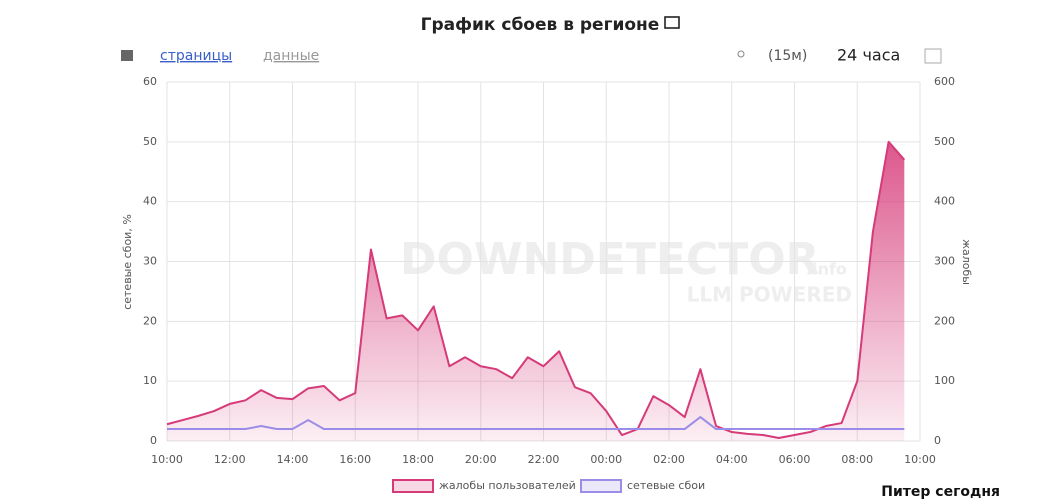 The height and width of the screenshot is (500, 1041). What do you see at coordinates (540, 25) in the screenshot?
I see `chart-title: График сбоев в регионе` at bounding box center [540, 25].